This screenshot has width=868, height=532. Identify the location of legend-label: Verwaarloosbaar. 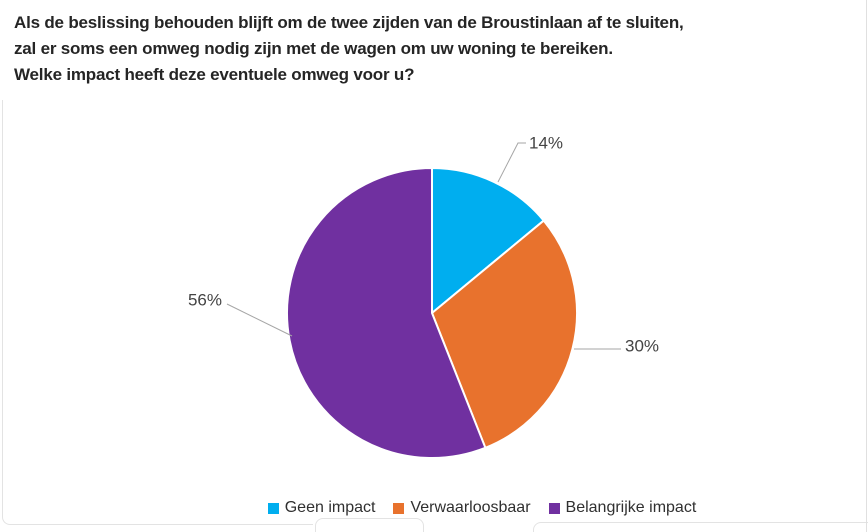
(470, 507).